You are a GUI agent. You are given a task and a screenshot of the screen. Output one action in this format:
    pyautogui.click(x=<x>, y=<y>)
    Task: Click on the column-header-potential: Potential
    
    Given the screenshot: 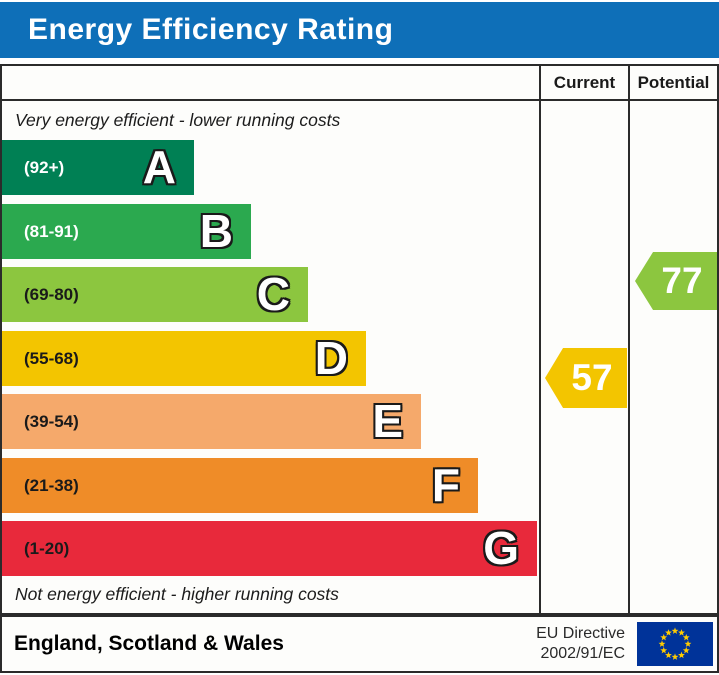 What is the action you would take?
    pyautogui.click(x=673, y=82)
    